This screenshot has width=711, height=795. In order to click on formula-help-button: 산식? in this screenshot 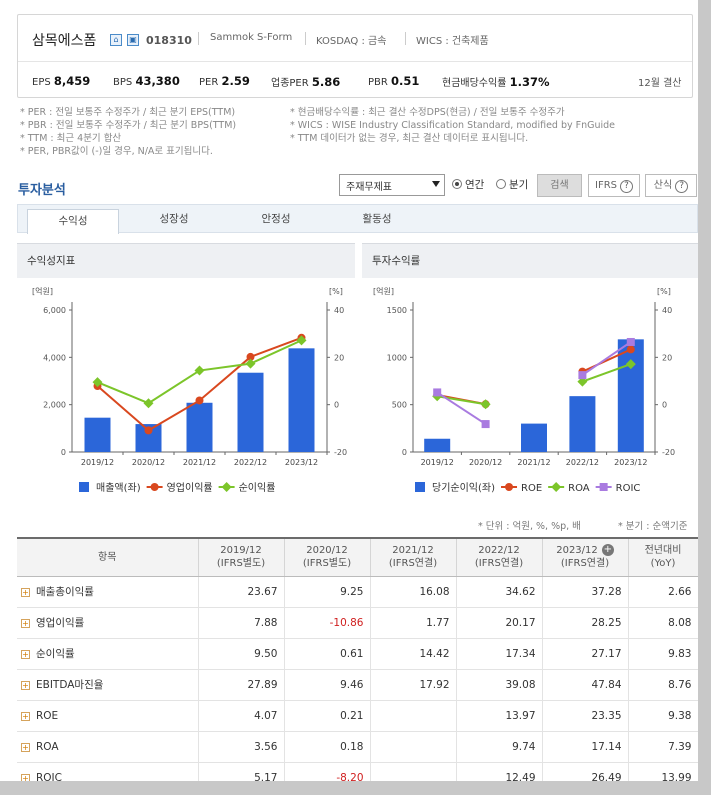, I will do `click(671, 185)`.